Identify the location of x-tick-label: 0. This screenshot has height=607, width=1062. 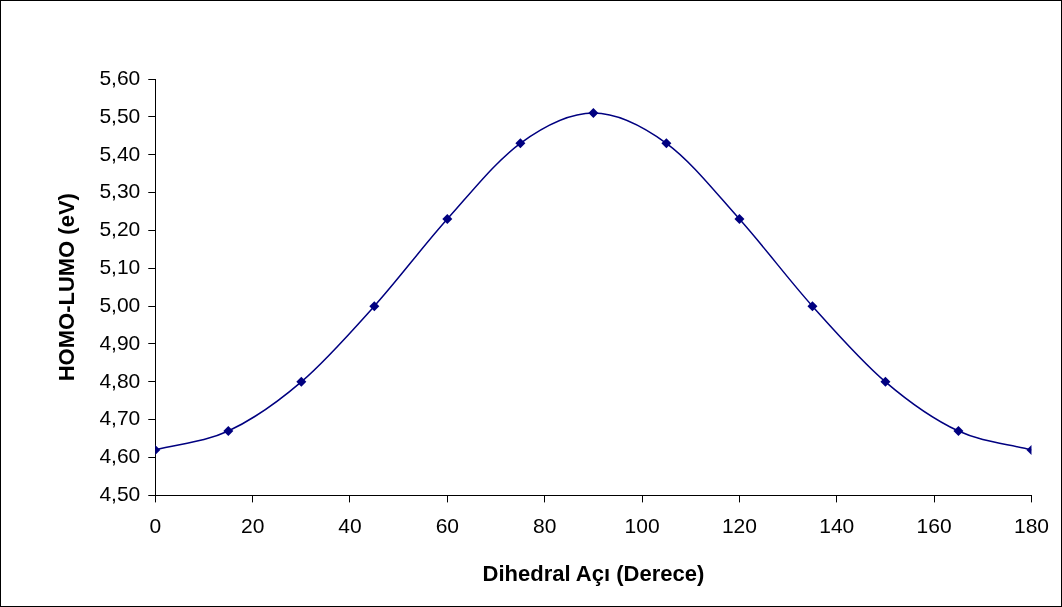
(155, 525).